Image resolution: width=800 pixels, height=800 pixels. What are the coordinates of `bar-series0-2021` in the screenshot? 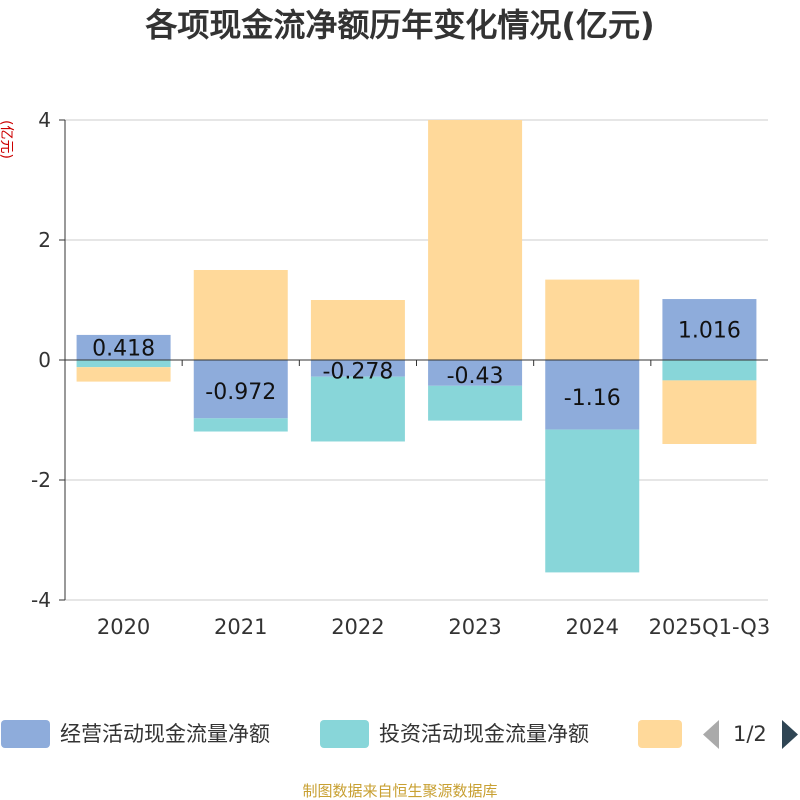 It's located at (240, 389).